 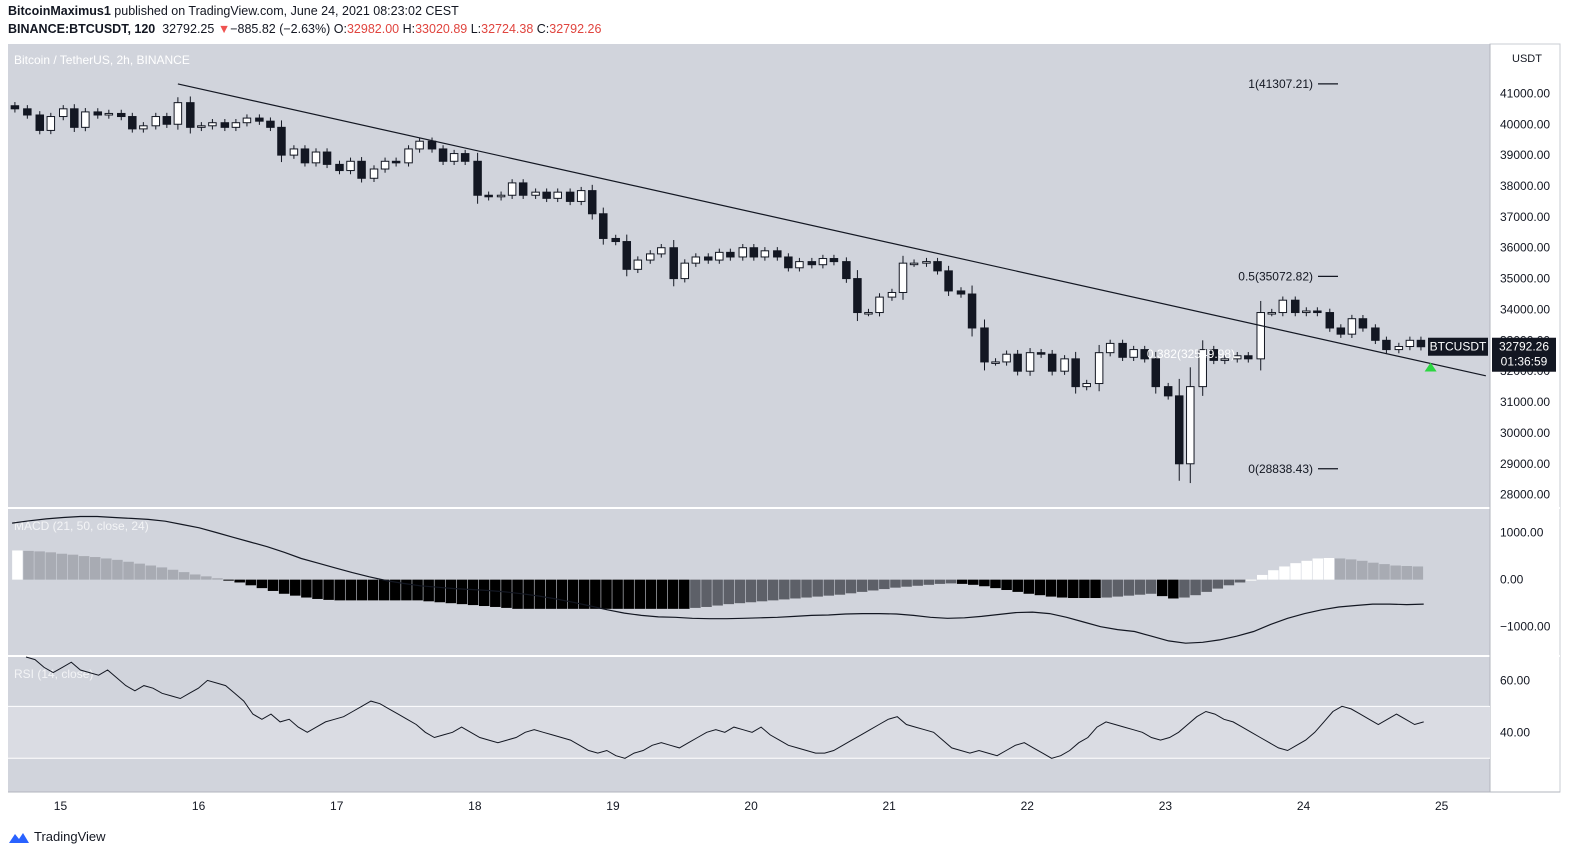 I want to click on time-tick-label: 21, so click(x=890, y=806).